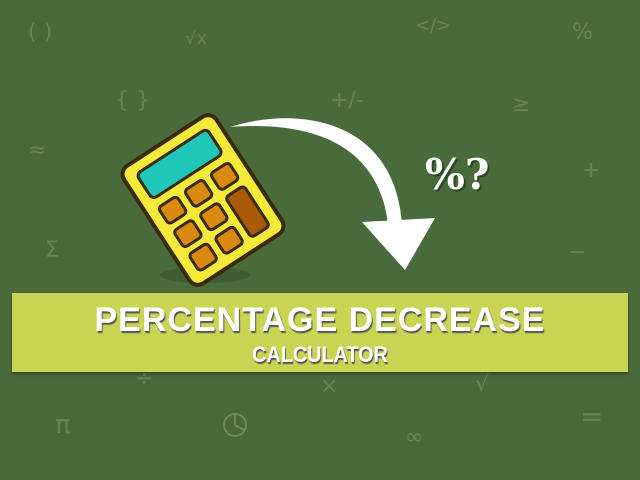  I want to click on equals-symbol: =, so click(592, 416).